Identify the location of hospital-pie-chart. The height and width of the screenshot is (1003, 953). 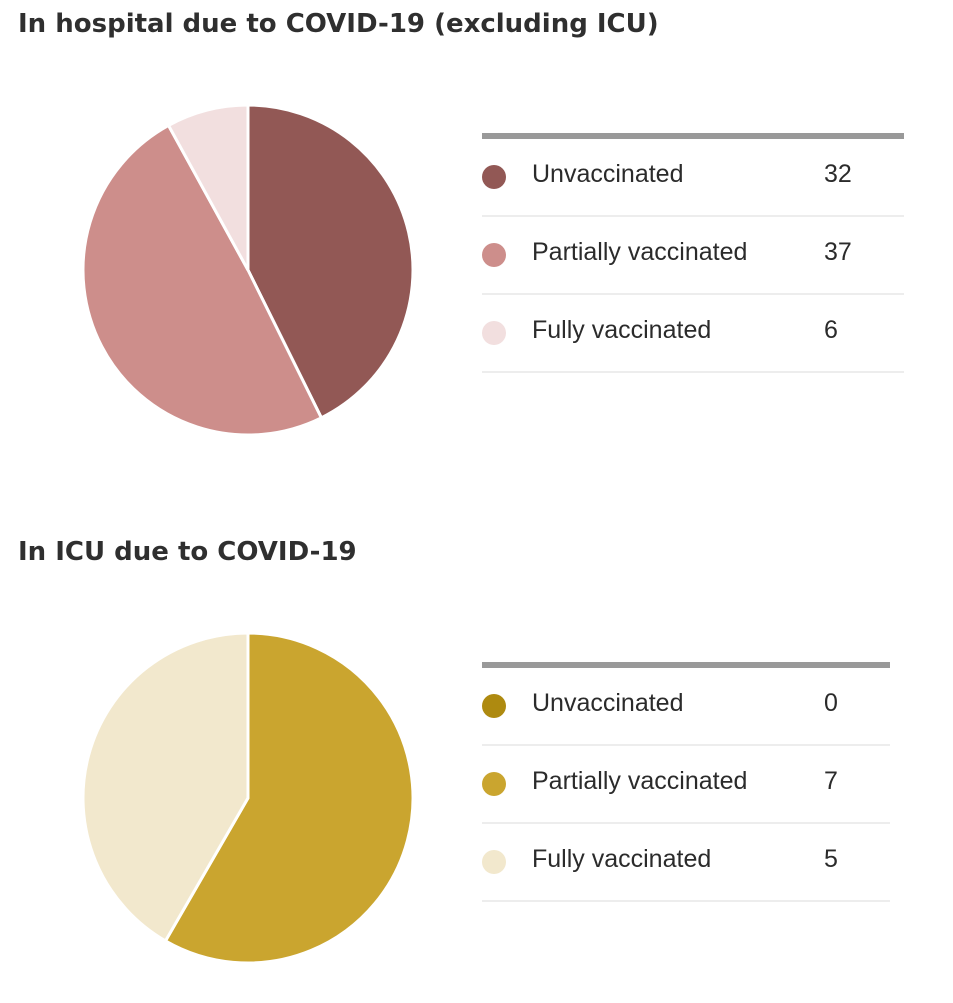
(248, 270).